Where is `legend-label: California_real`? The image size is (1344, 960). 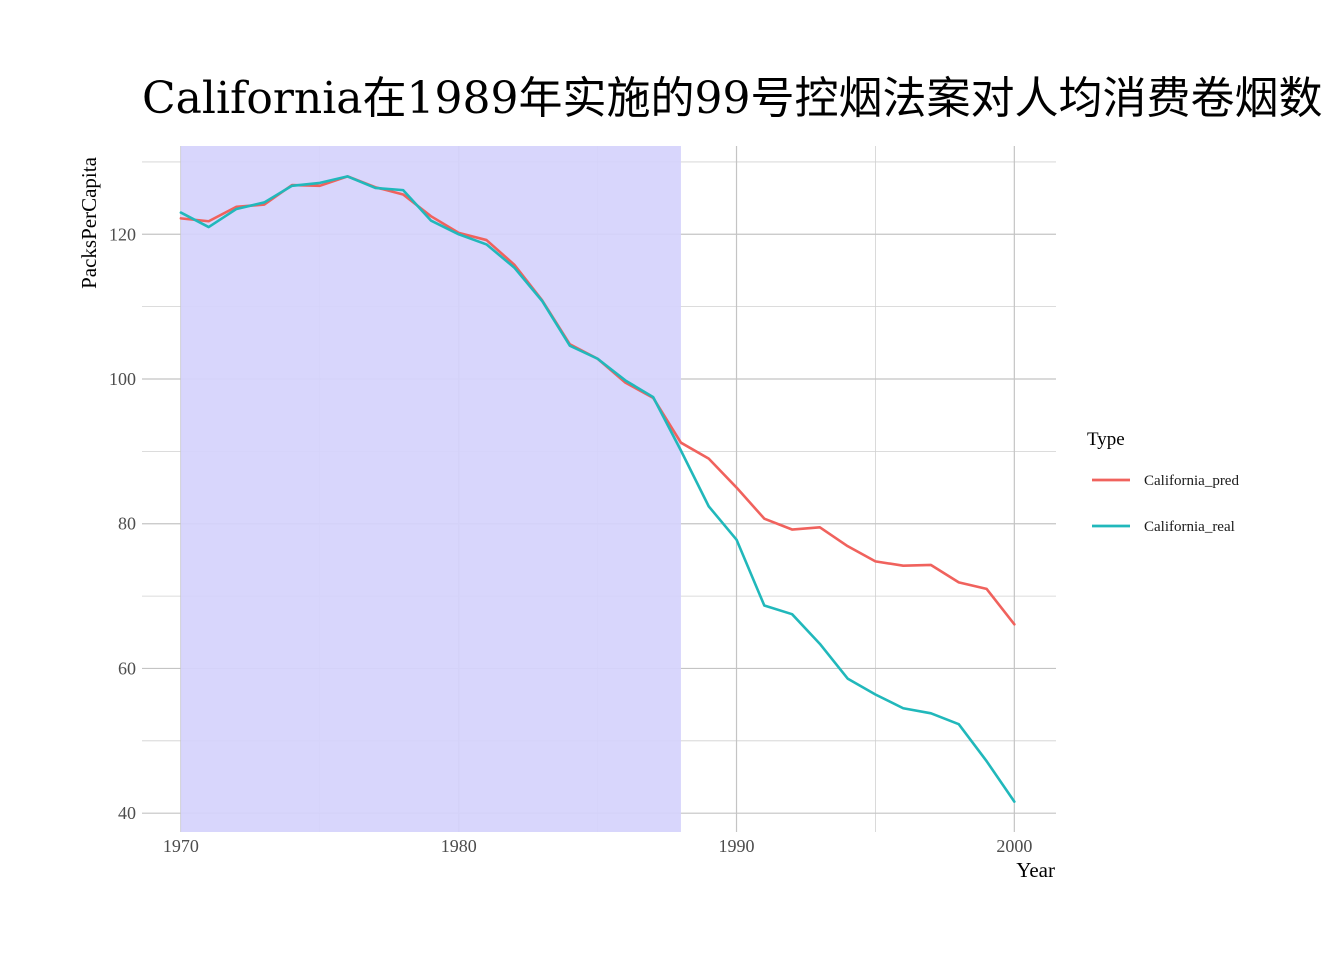
legend-label: California_real is located at coordinates (1189, 527).